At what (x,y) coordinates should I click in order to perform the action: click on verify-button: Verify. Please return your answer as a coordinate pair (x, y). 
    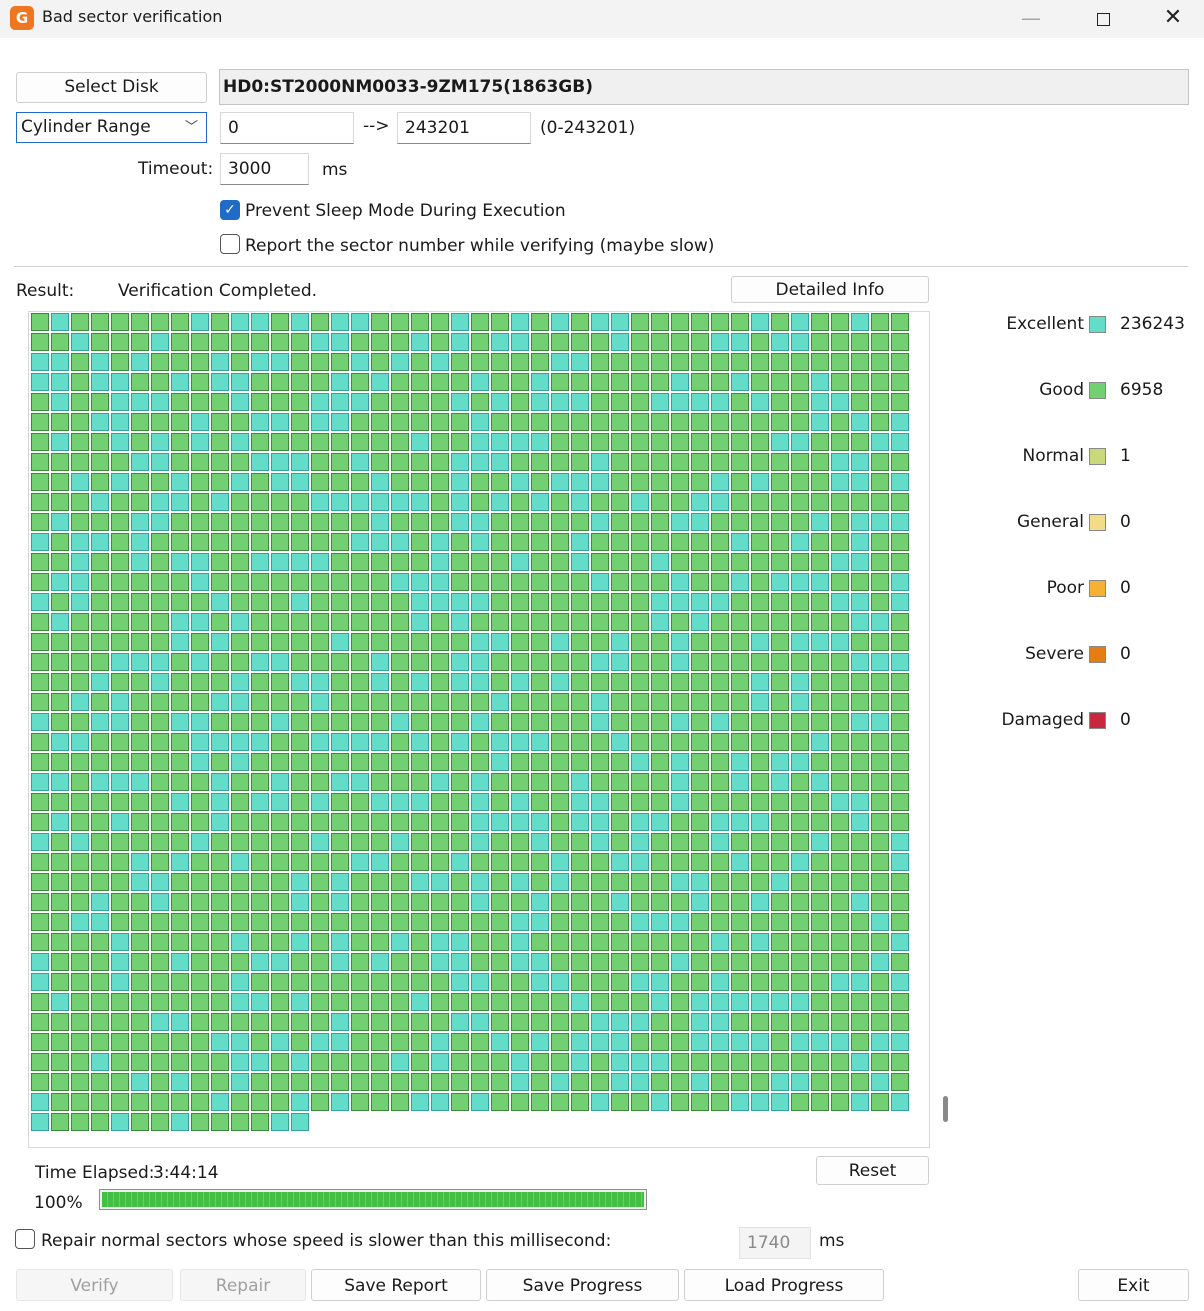
    Looking at the image, I should click on (94, 1285).